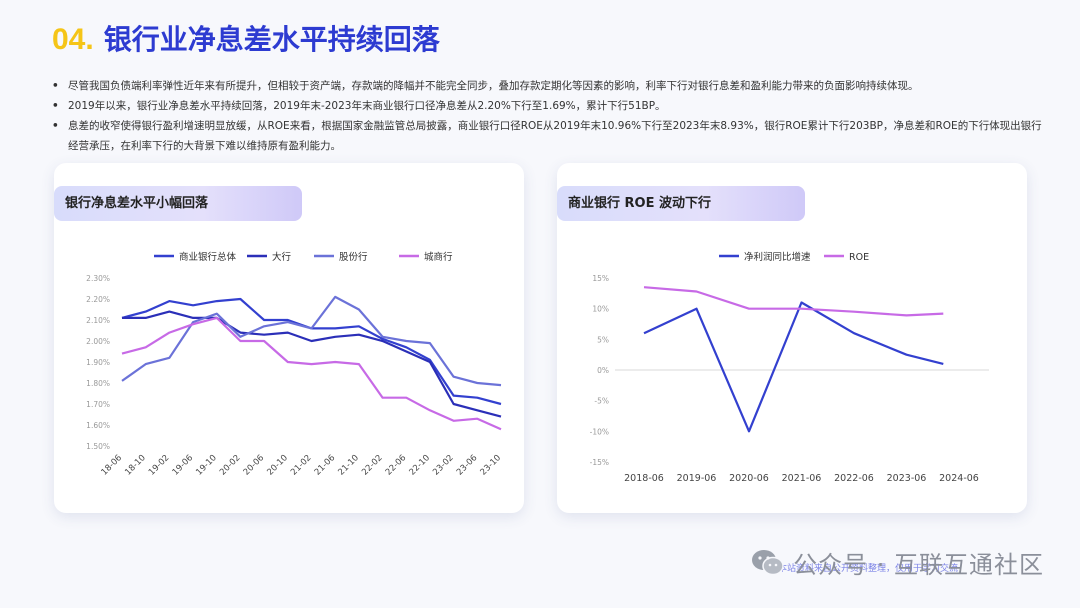 This screenshot has width=1080, height=608. I want to click on y-tick-label: -10%, so click(599, 431).